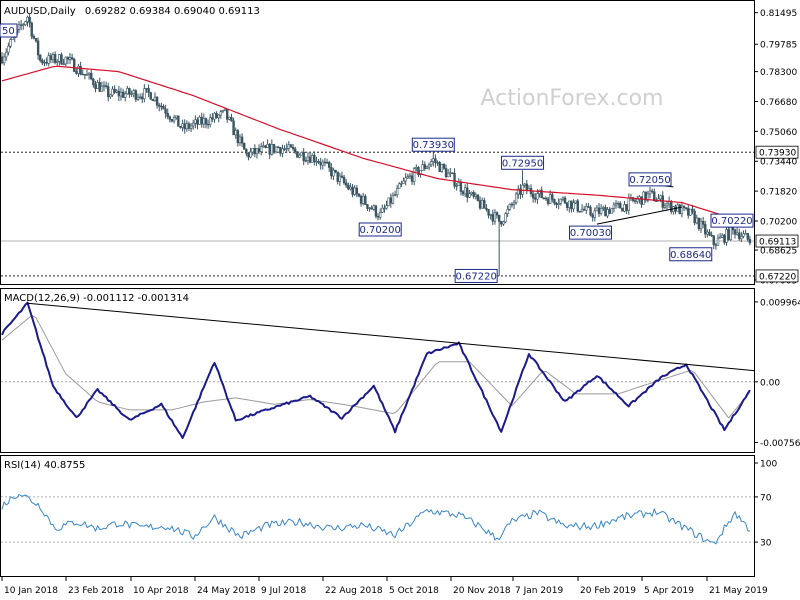 This screenshot has width=800, height=600. What do you see at coordinates (172, 11) in the screenshot?
I see `ohlc-header: 0.69282 0.69384 0.69040 0.69113` at bounding box center [172, 11].